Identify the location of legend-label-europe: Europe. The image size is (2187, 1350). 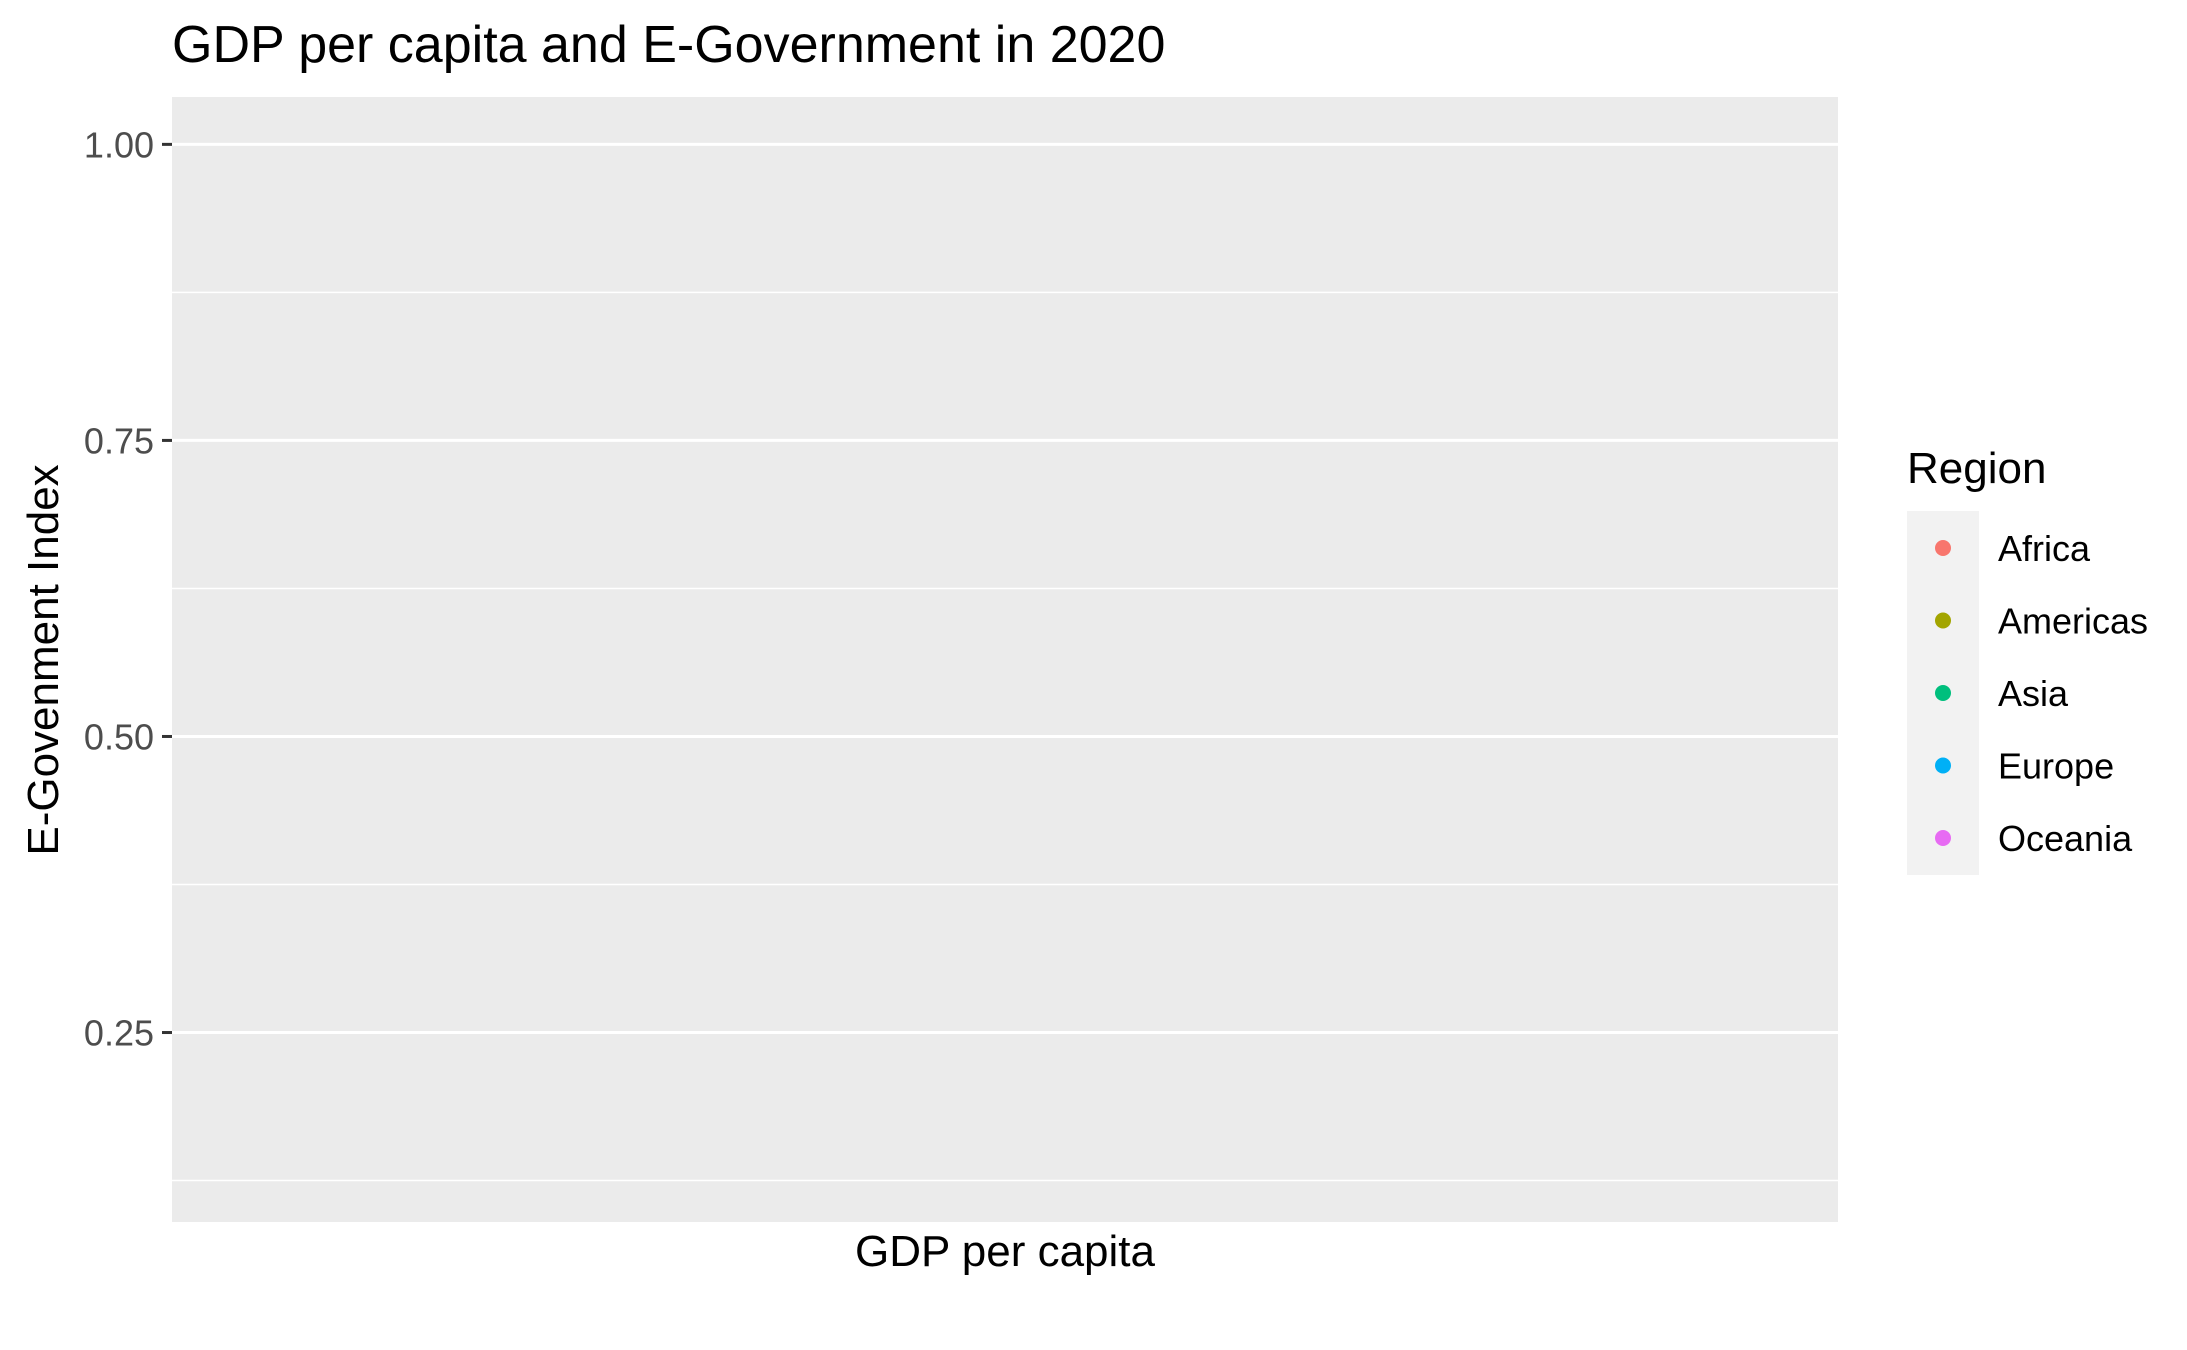
(2056, 766).